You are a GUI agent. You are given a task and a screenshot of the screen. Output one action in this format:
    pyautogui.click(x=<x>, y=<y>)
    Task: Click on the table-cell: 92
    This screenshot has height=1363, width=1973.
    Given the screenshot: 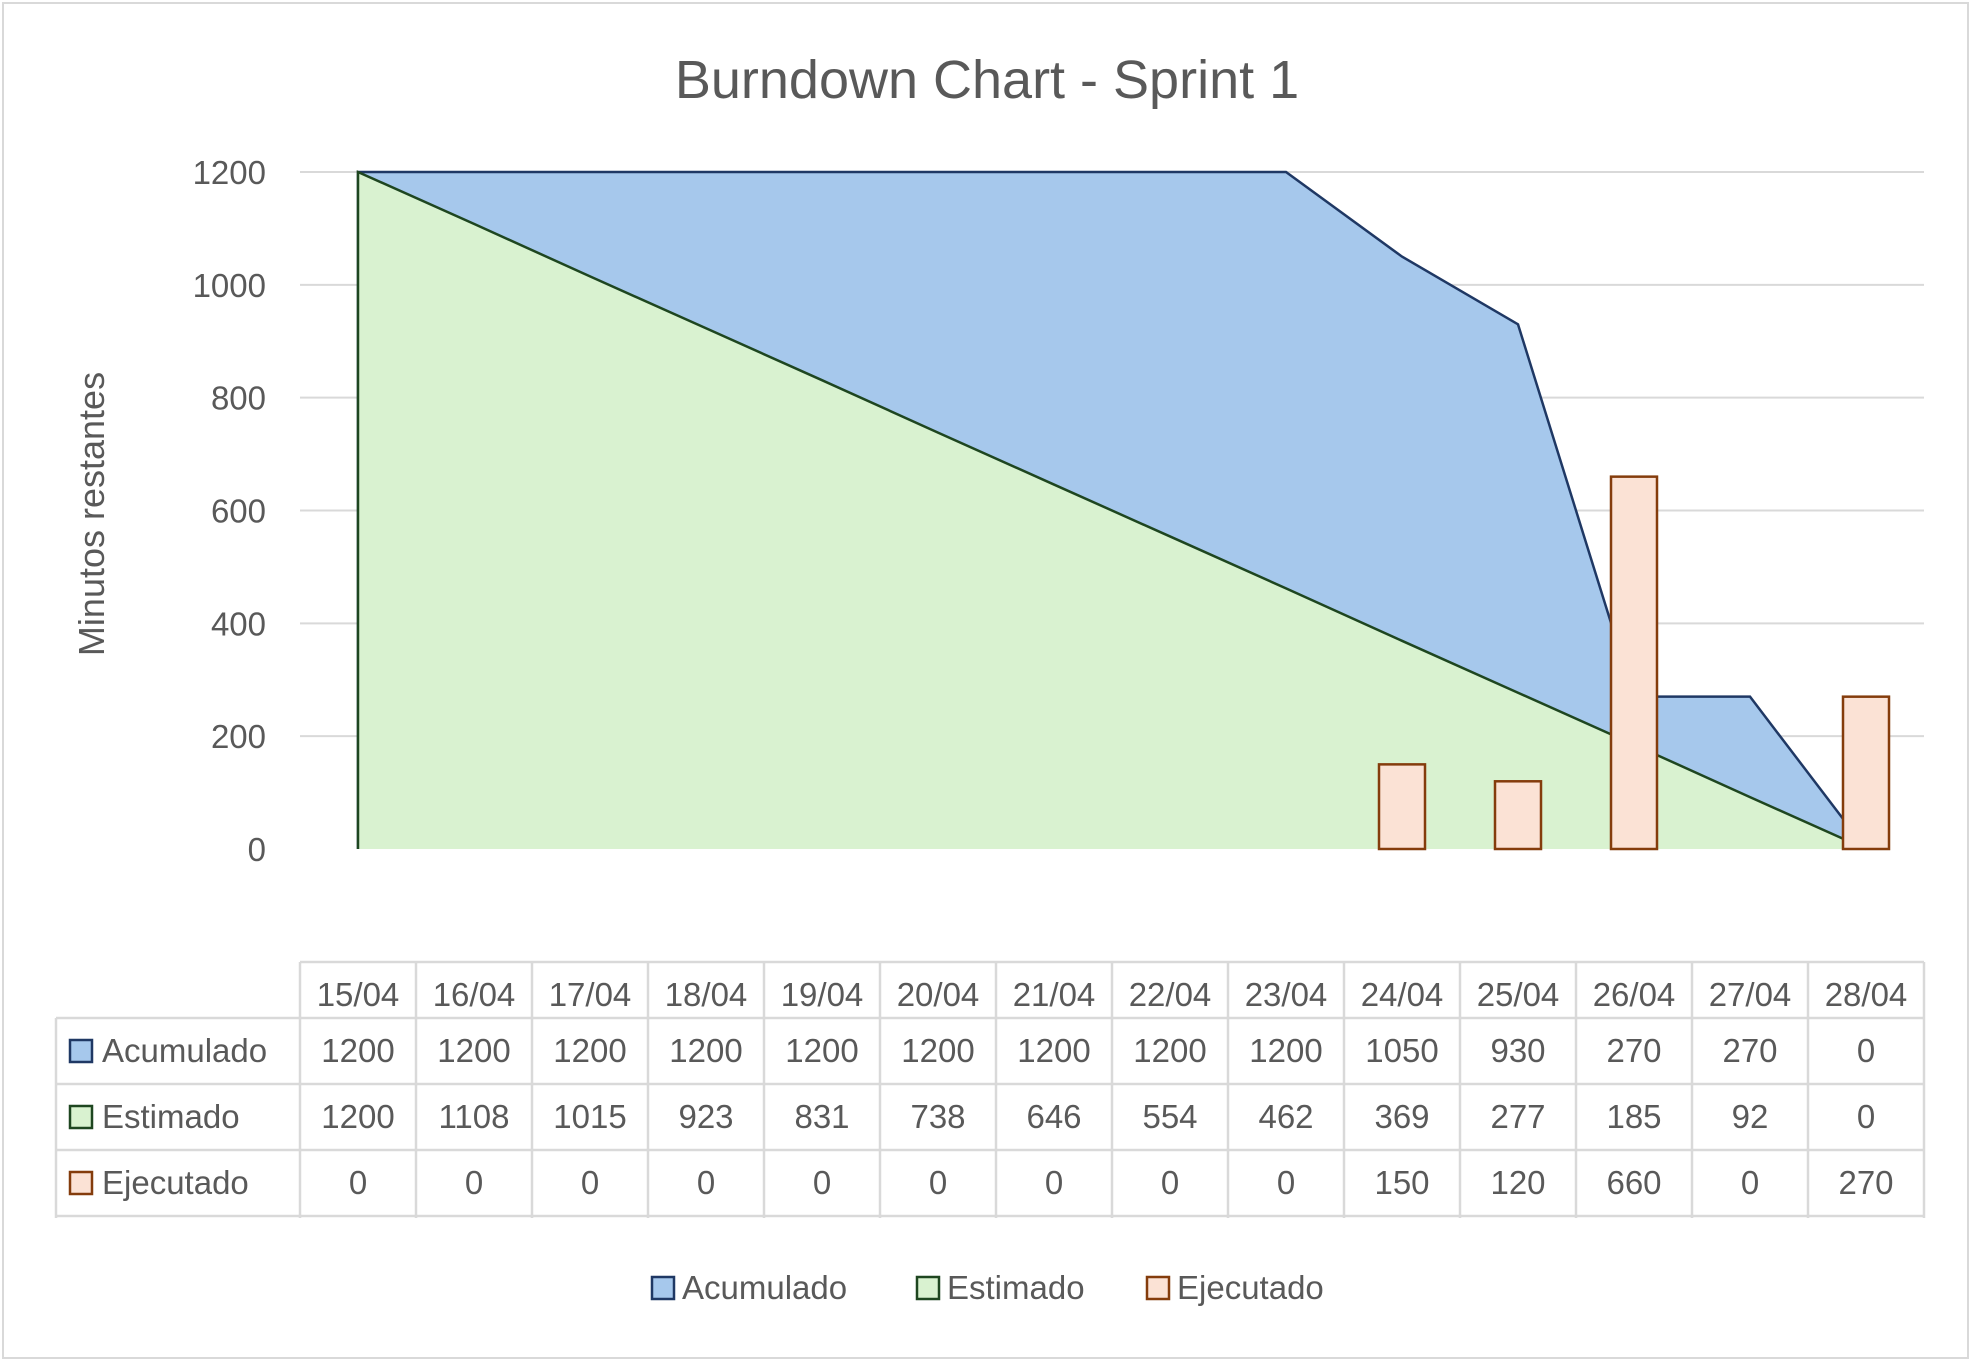 What is the action you would take?
    pyautogui.click(x=1750, y=1116)
    